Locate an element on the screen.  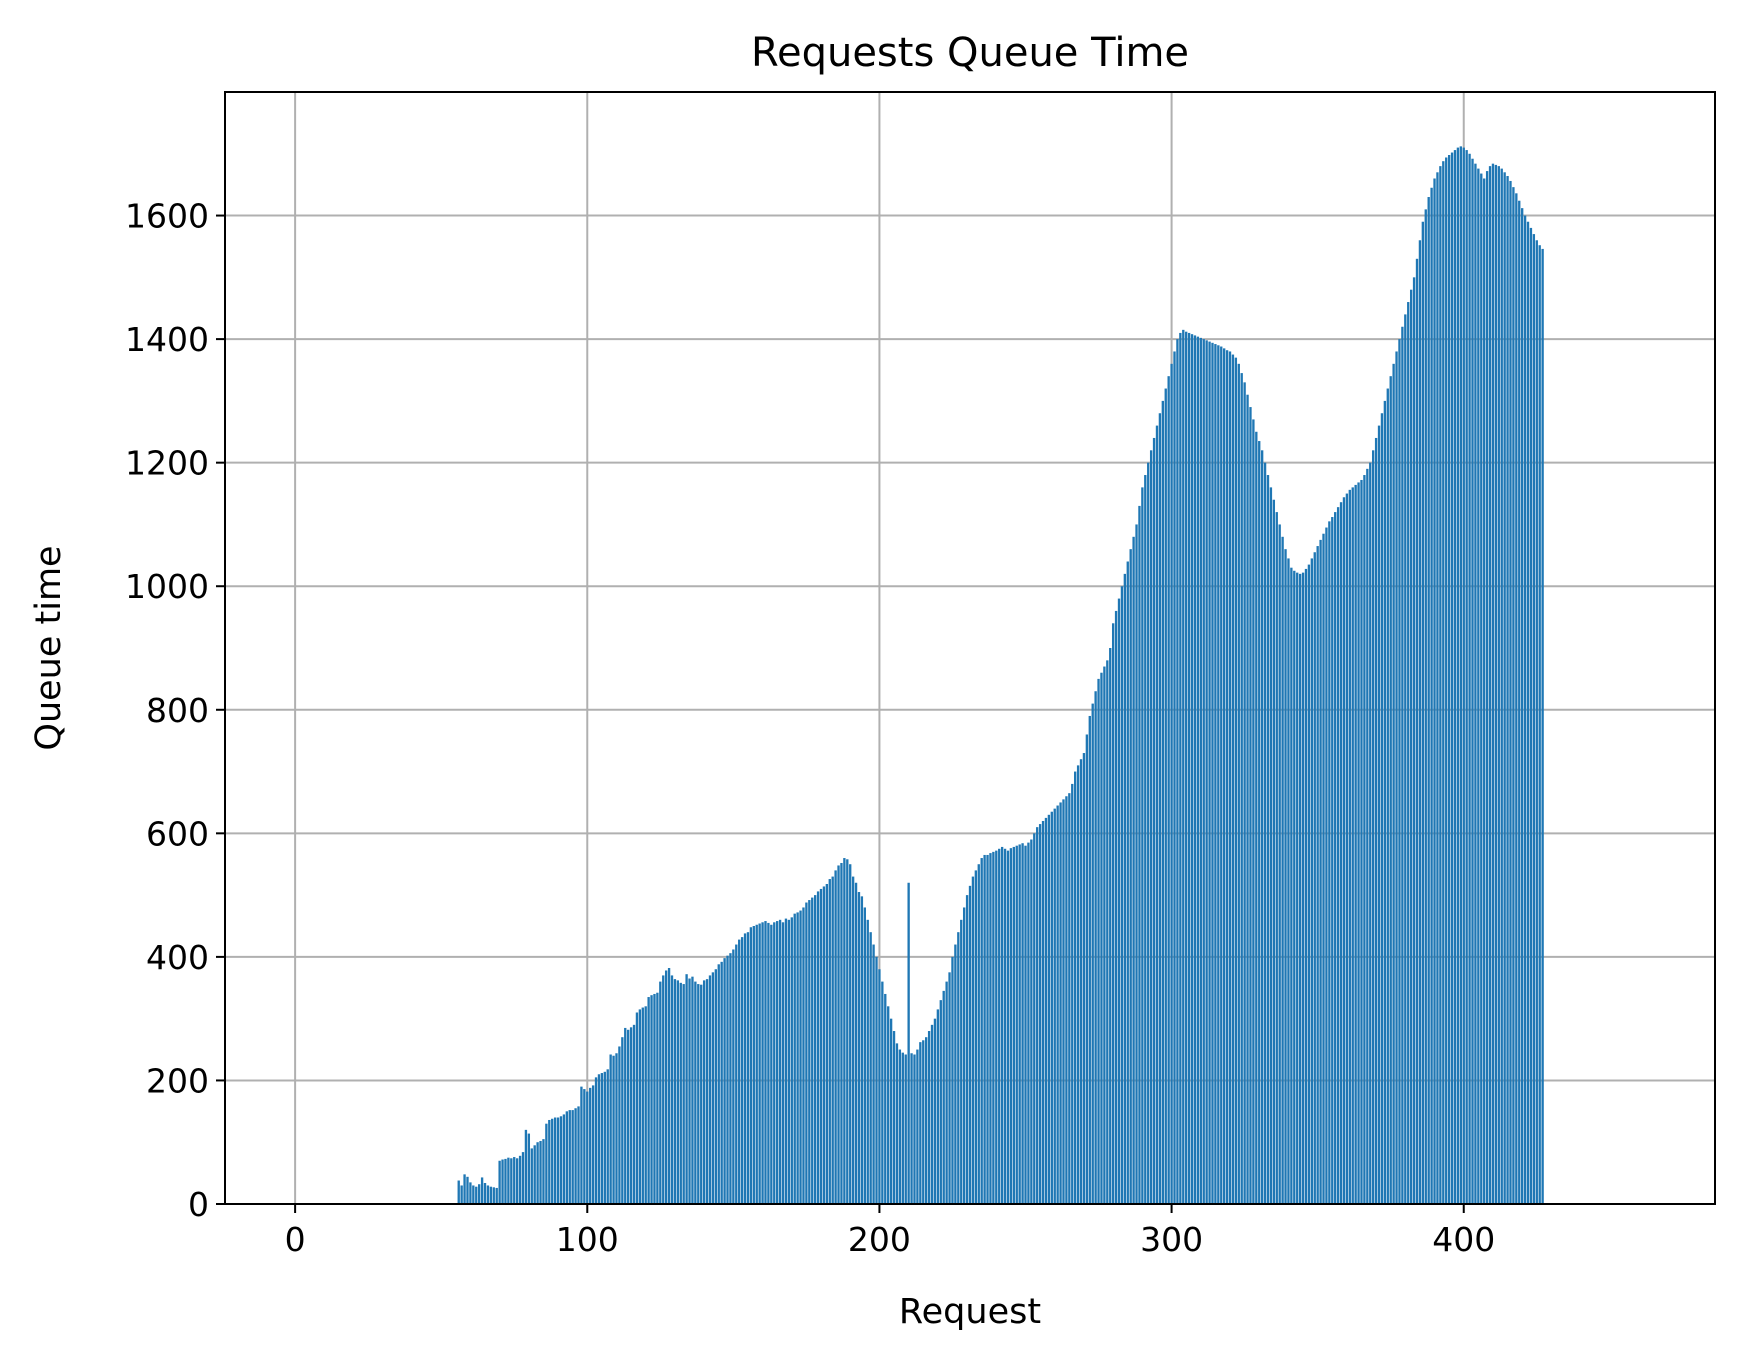
x-axis-label: Request is located at coordinates (970, 1312).